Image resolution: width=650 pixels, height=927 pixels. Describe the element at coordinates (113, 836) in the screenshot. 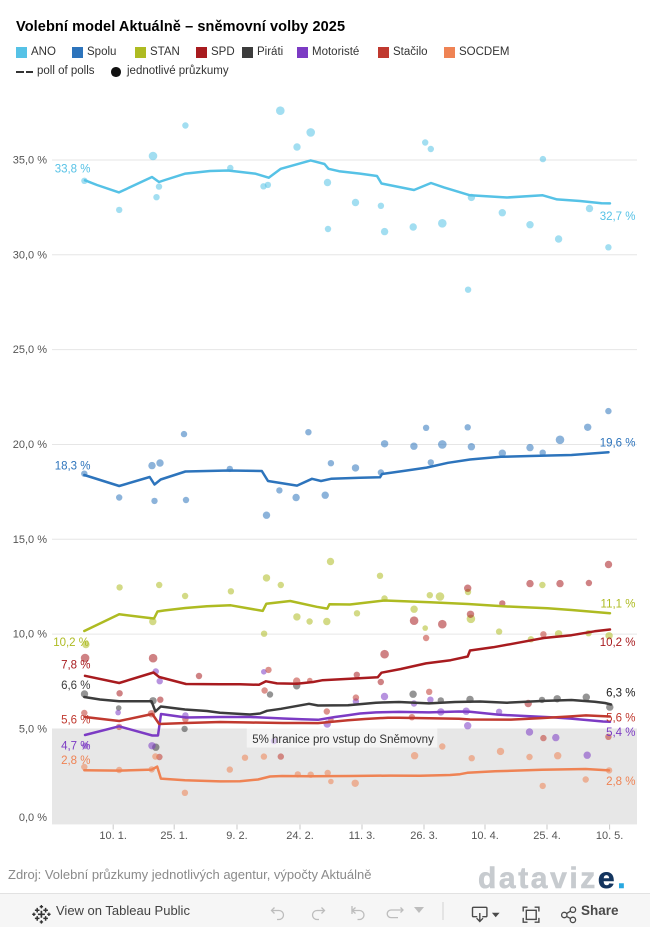

I see `svg-text: 10. 1.` at that location.